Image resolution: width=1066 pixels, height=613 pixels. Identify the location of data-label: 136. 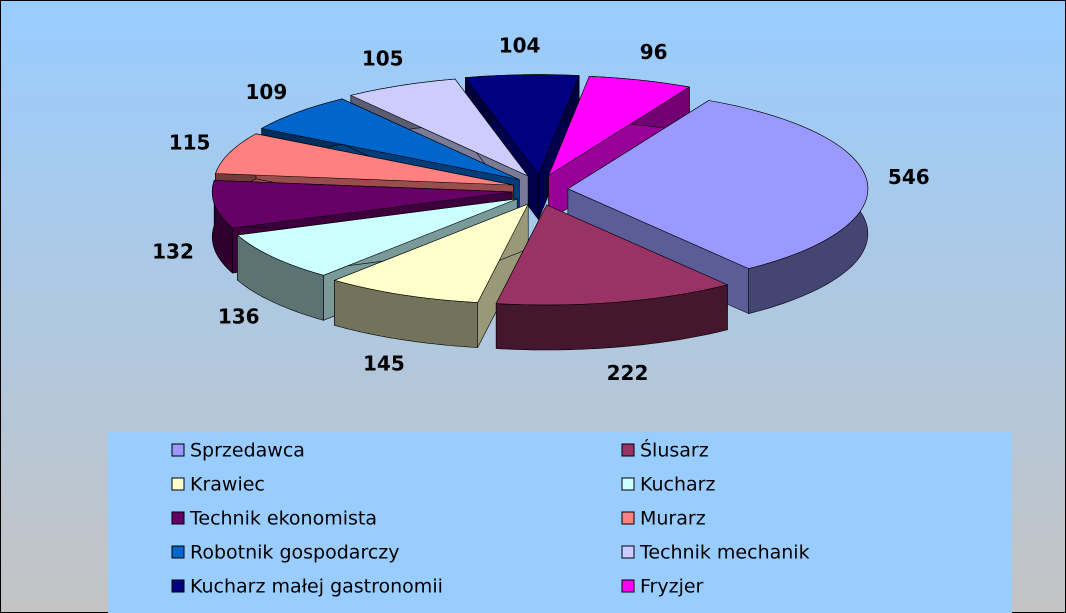
(239, 317).